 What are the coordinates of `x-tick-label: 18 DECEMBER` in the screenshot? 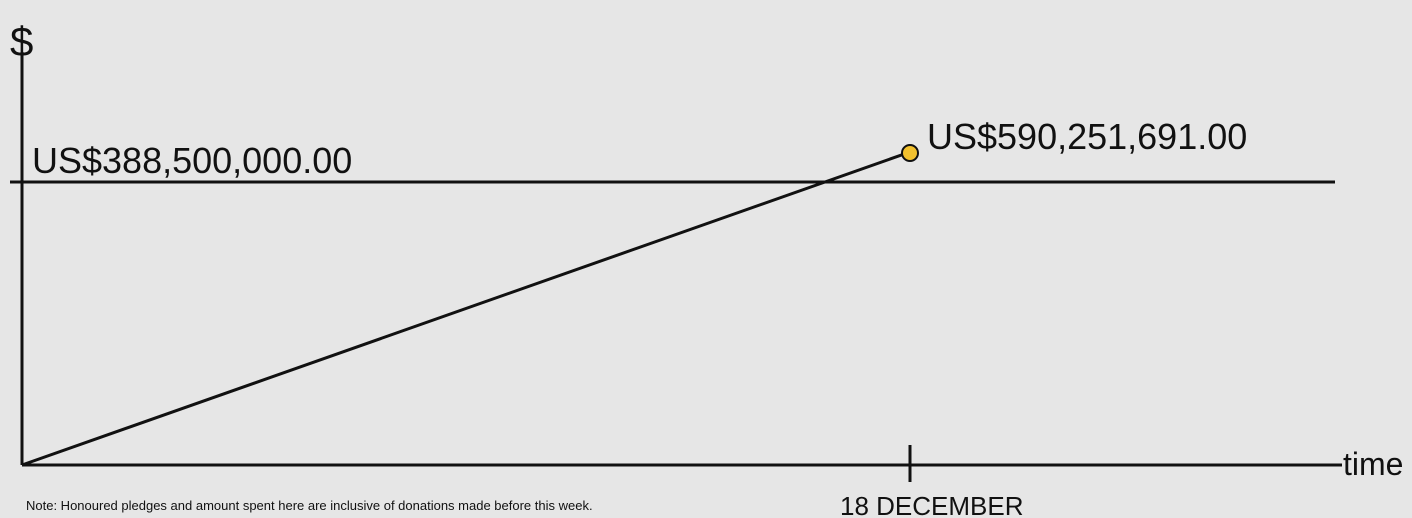 It's located at (932, 504).